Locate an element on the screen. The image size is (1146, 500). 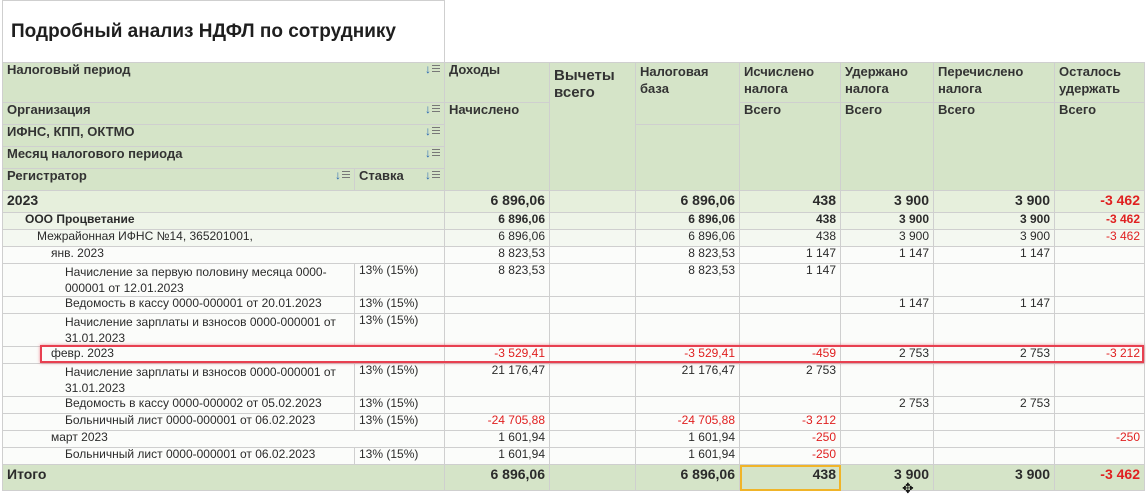
total-income: 6 896,06 is located at coordinates (497, 477).